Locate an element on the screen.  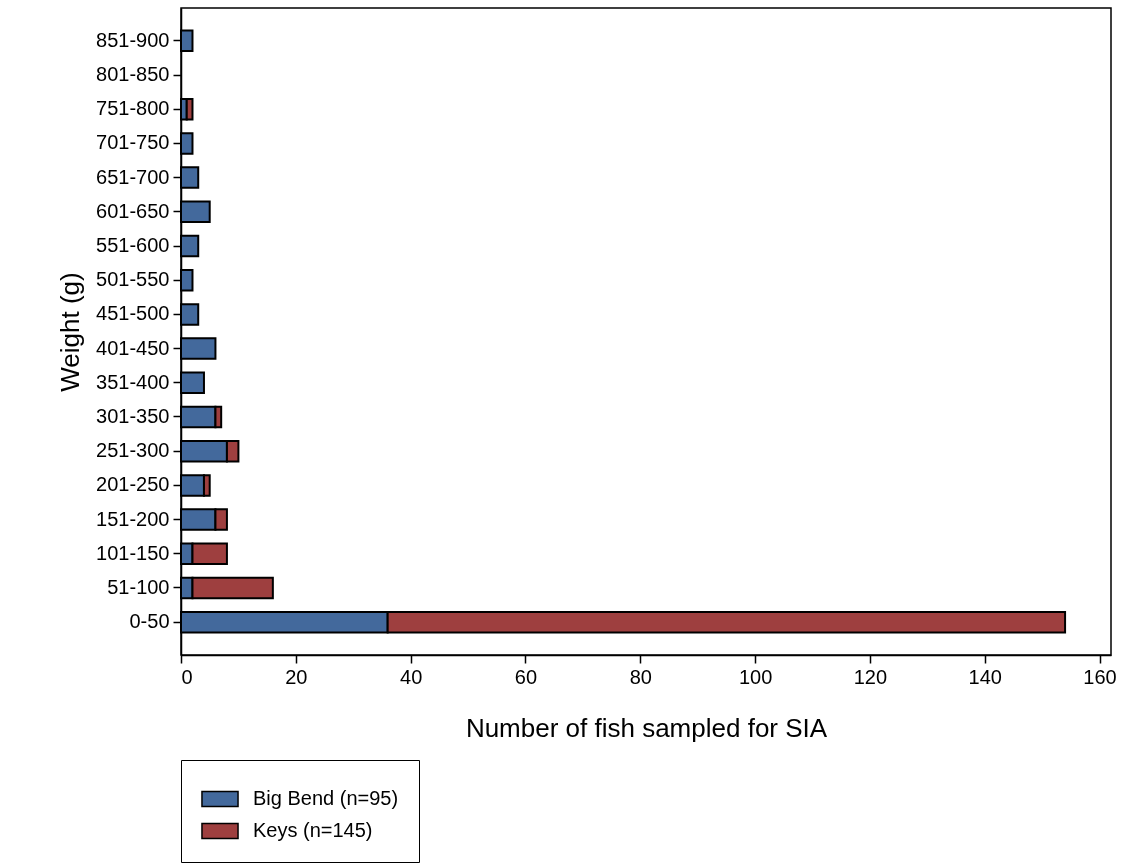
y-tick-label: 251-300 is located at coordinates (133, 450).